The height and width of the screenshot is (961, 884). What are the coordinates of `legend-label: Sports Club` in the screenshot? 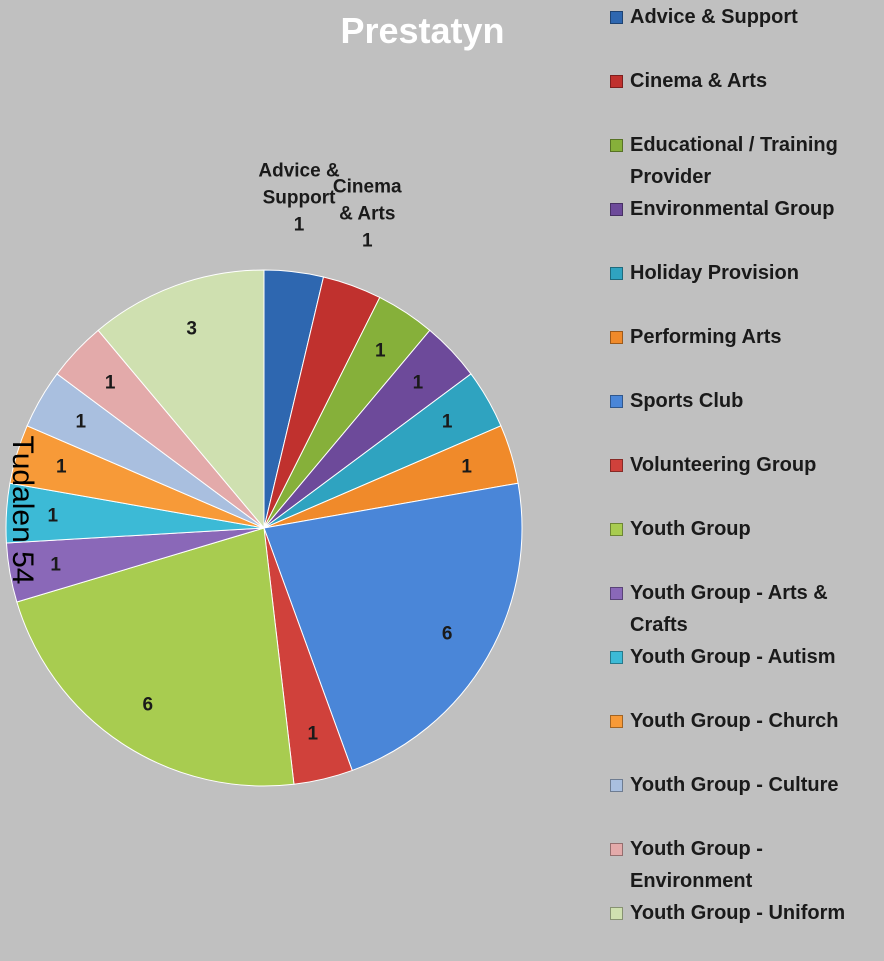 It's located at (687, 401).